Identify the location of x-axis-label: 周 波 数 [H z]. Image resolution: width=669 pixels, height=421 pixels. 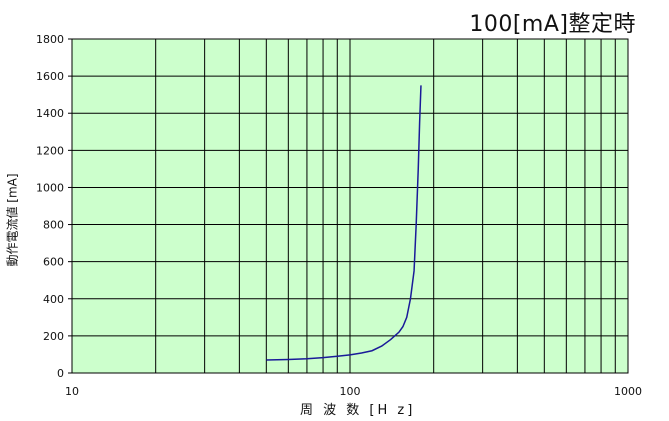
(358, 410).